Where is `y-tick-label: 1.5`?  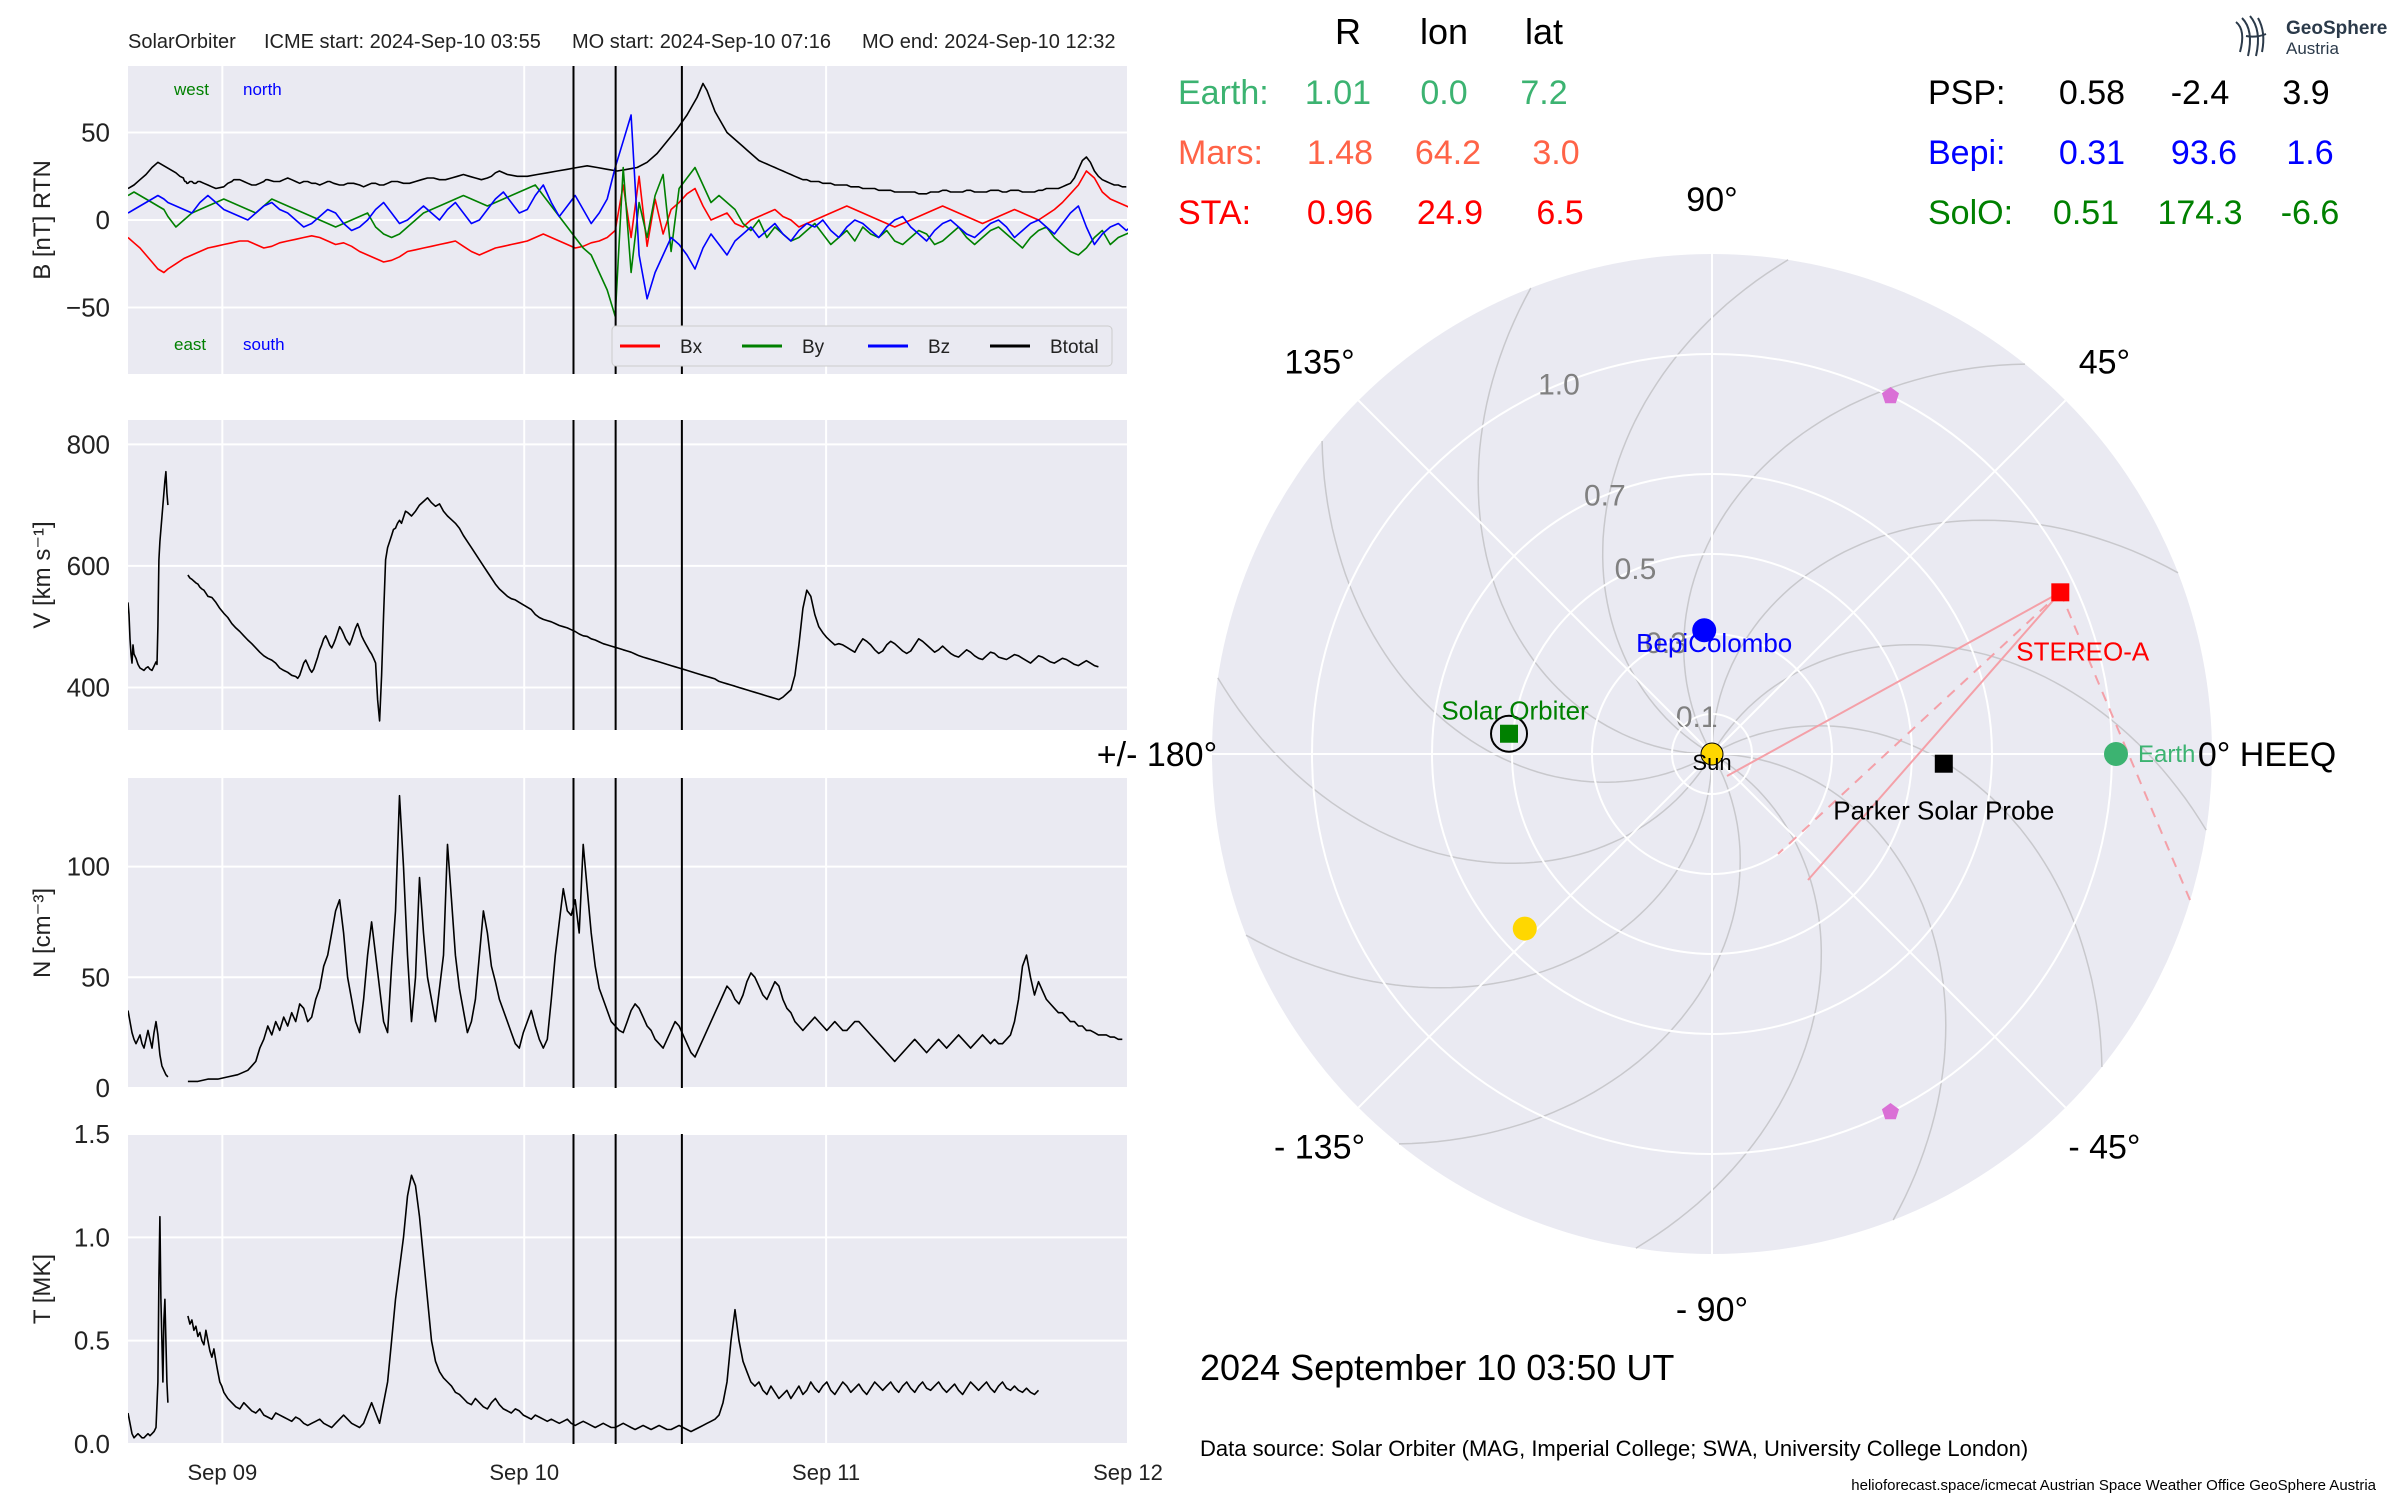 y-tick-label: 1.5 is located at coordinates (92, 1134).